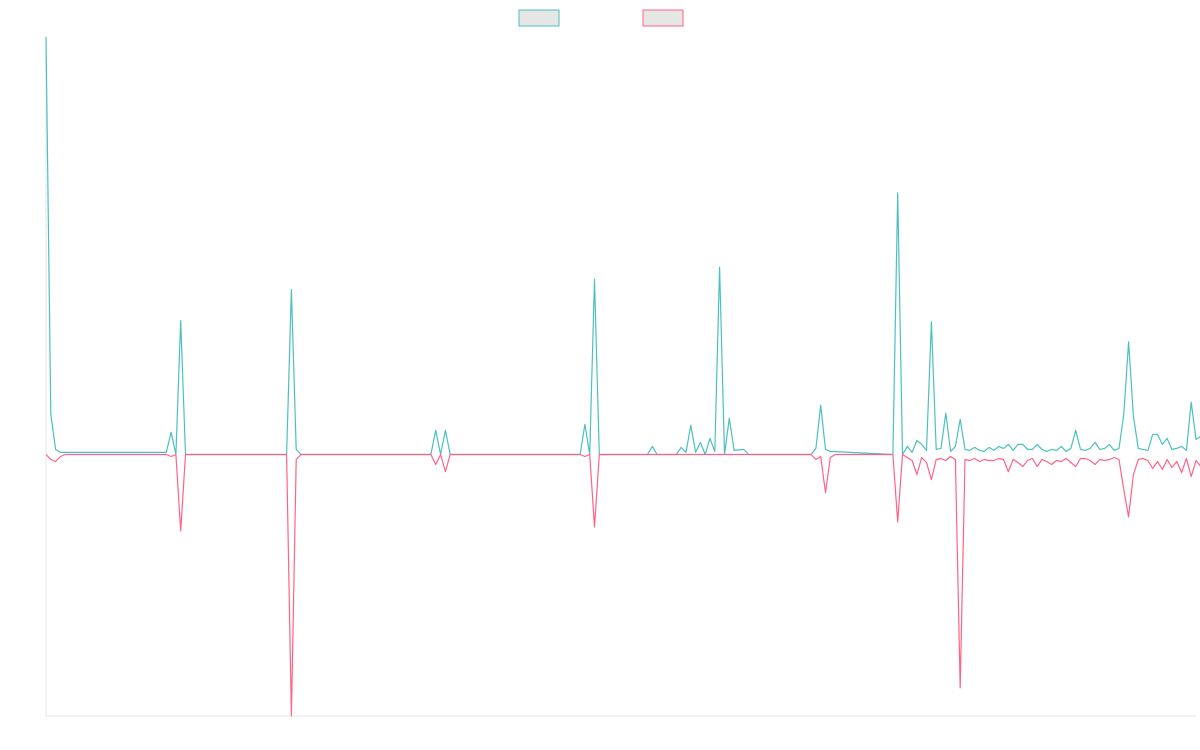 The height and width of the screenshot is (750, 1200). Describe the element at coordinates (601, 18) in the screenshot. I see `legend` at that location.